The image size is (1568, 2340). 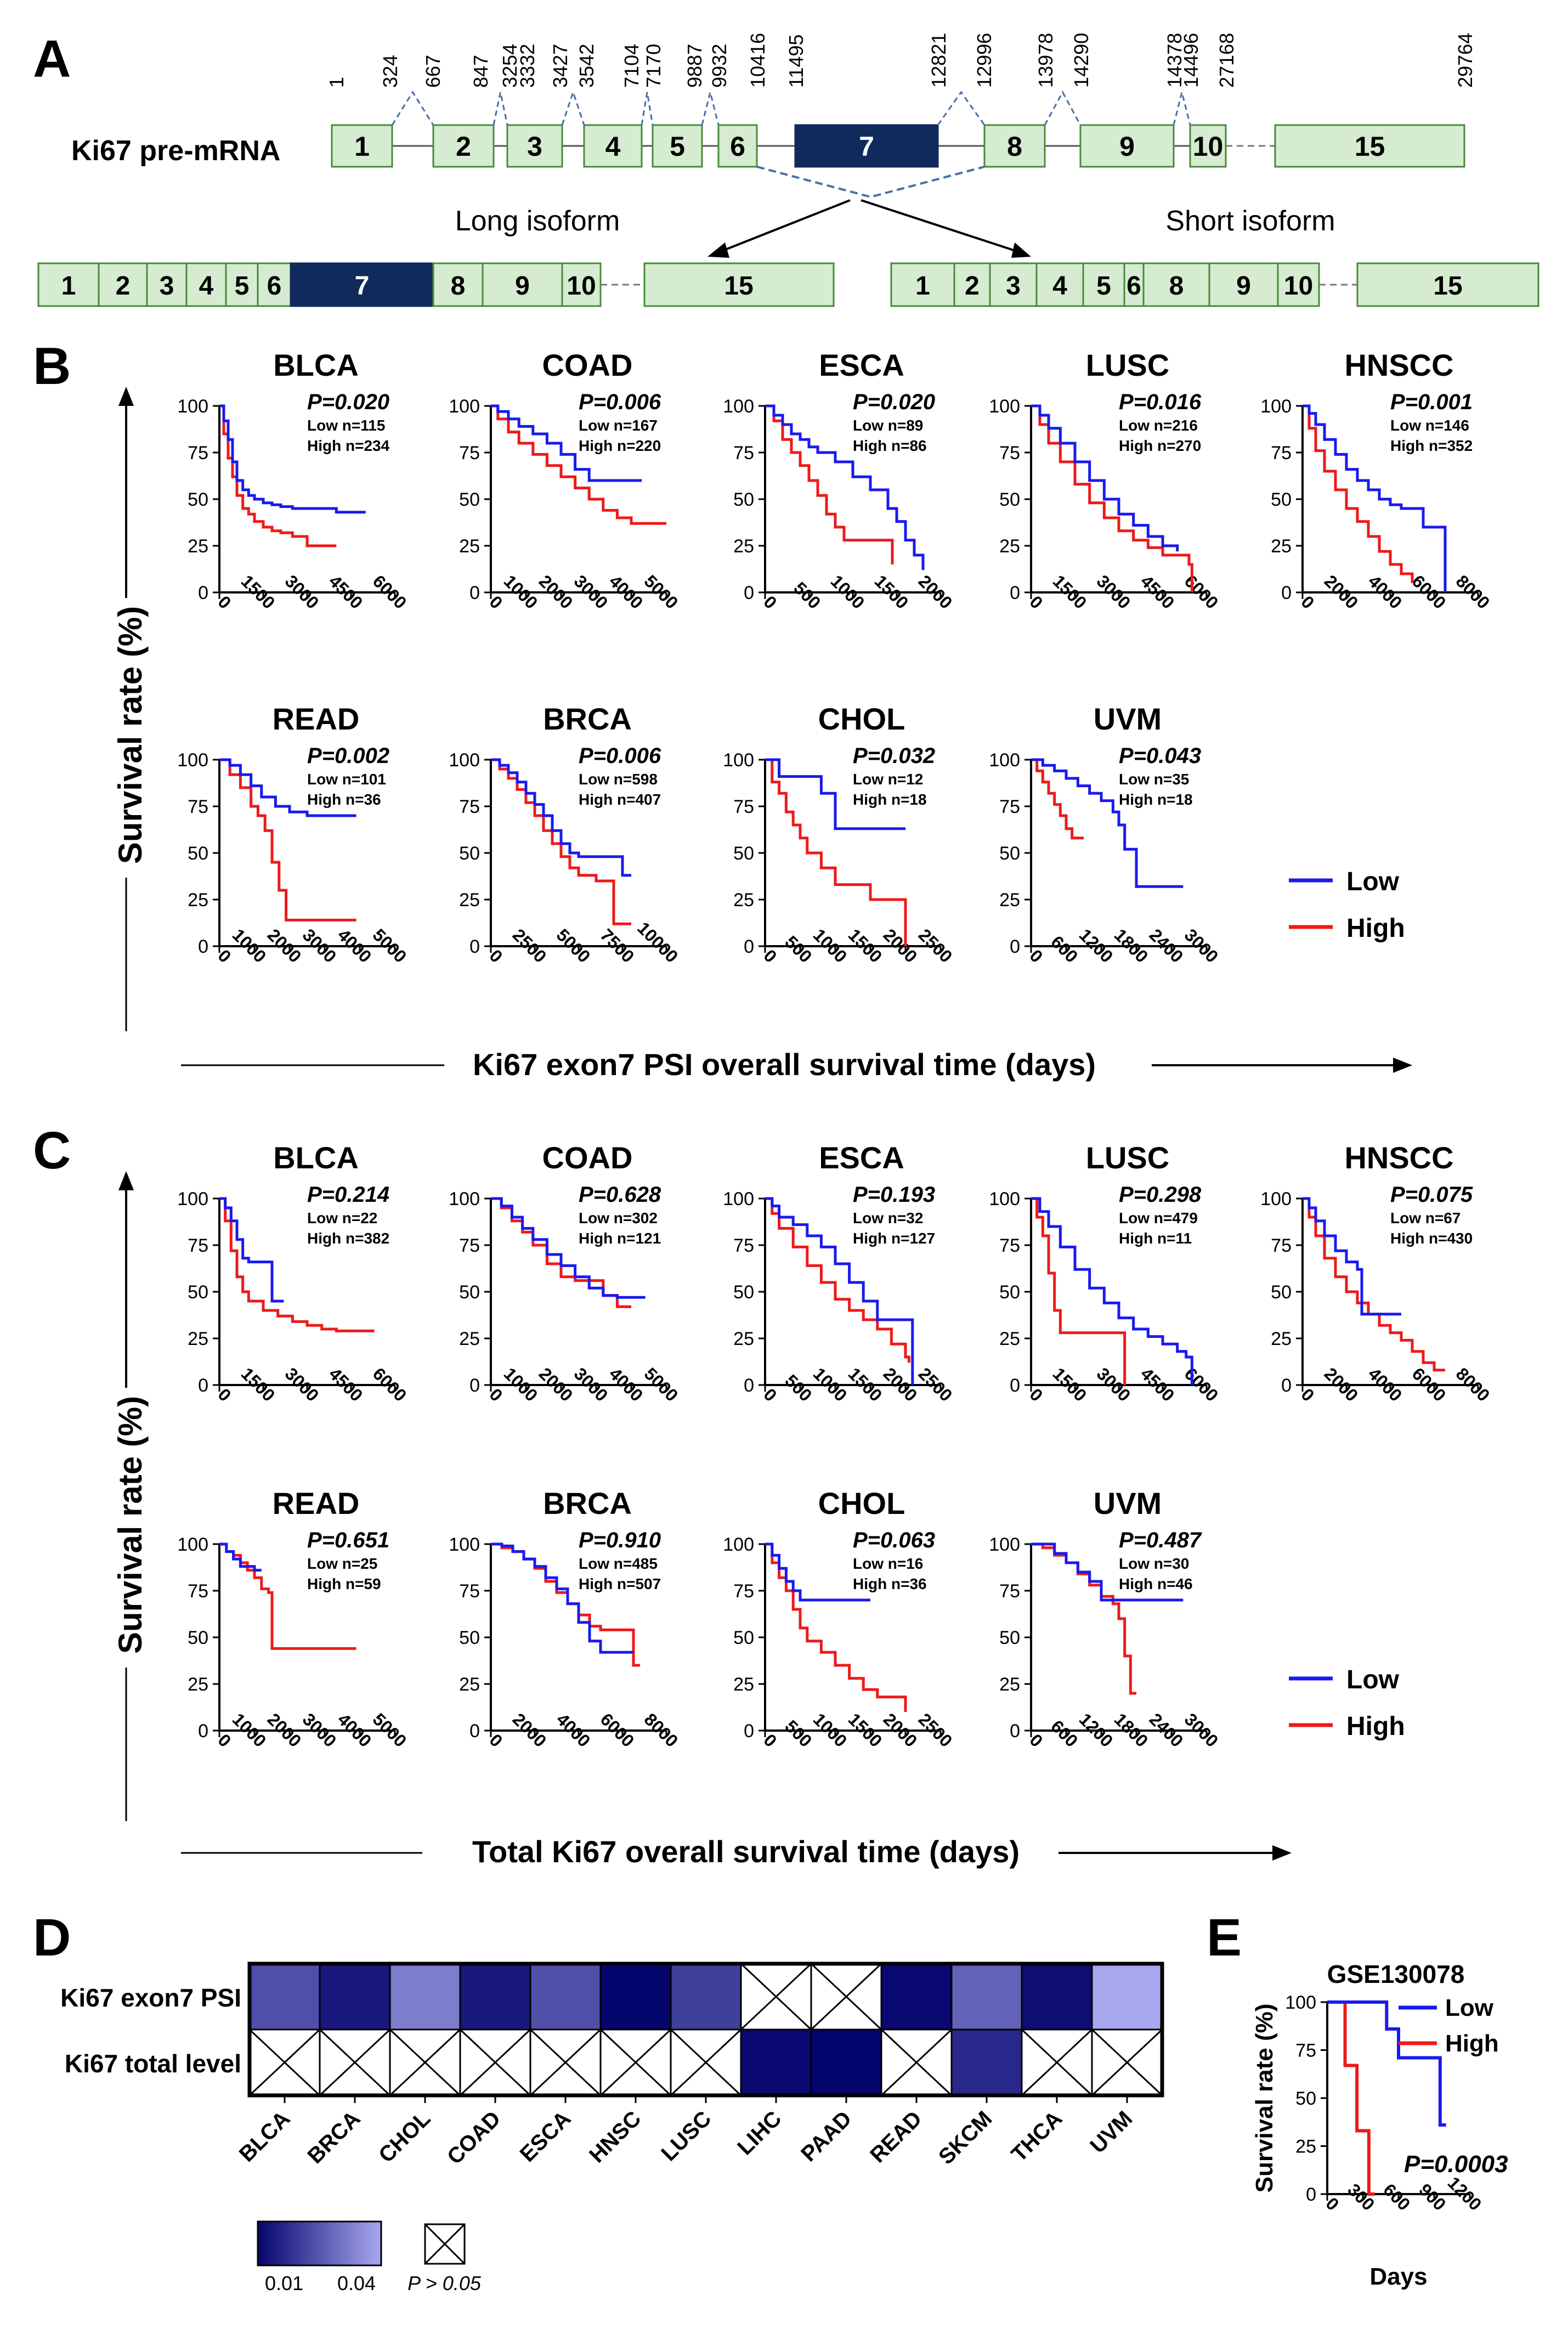 I want to click on long-isoform-exon-label: 7, so click(x=362, y=286).